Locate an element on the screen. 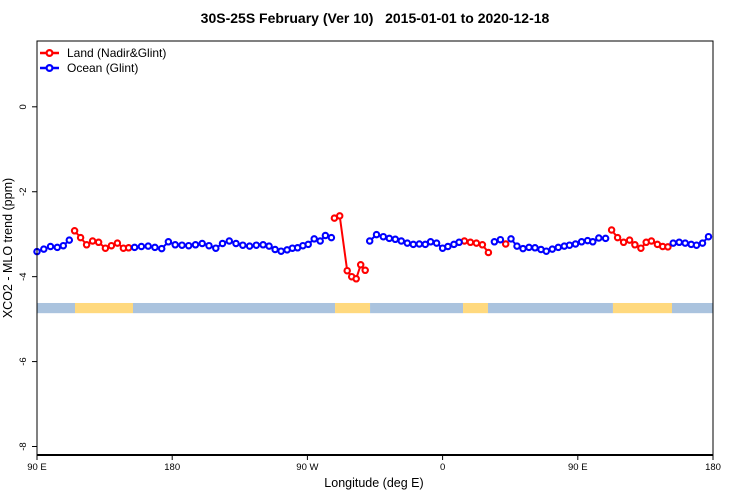 The width and height of the screenshot is (750, 500). legend-ocean-marker-icon is located at coordinates (49, 67).